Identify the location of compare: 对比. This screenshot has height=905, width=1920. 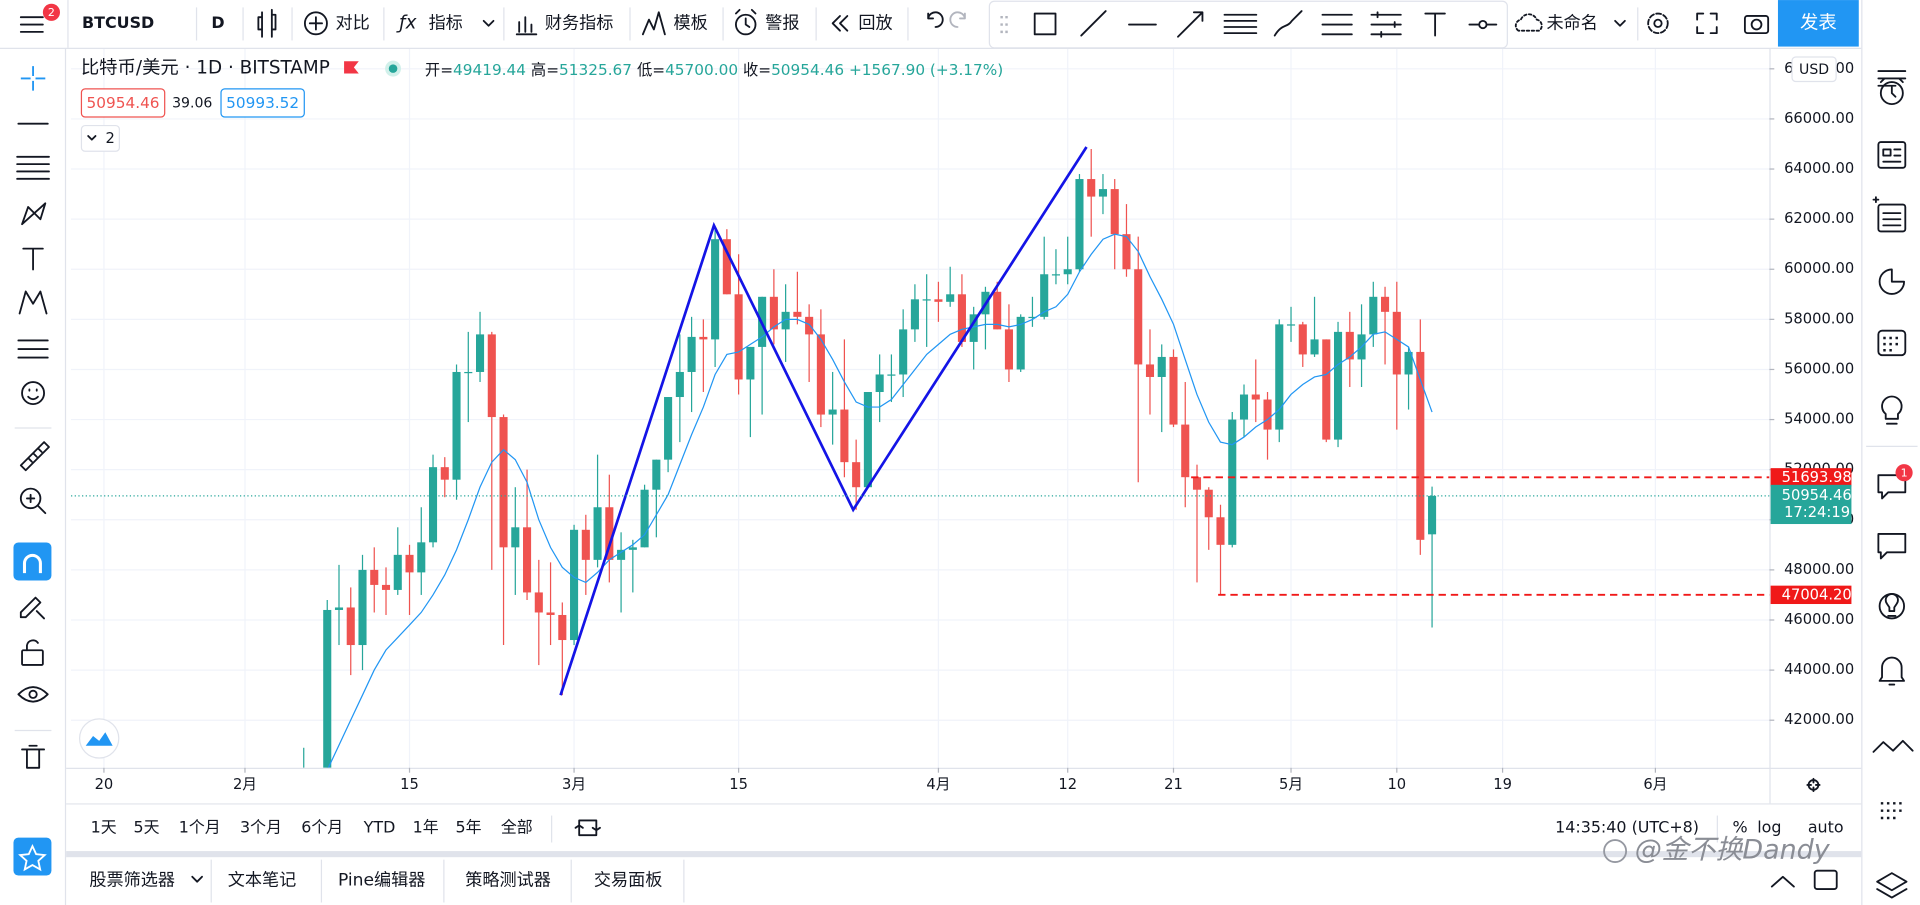
(353, 23).